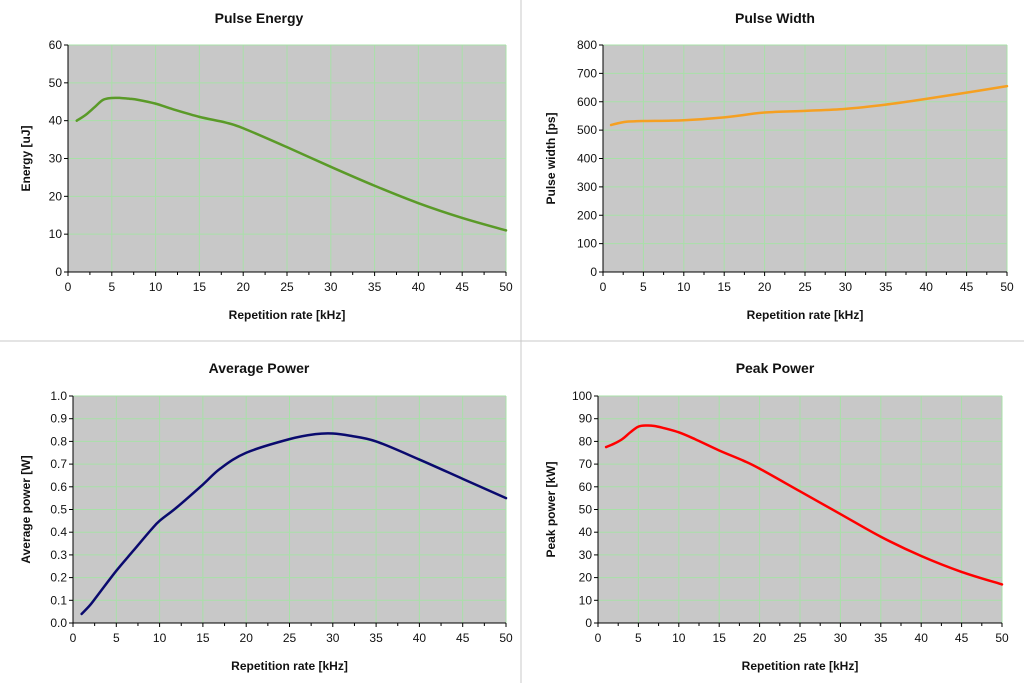 This screenshot has height=683, width=1024. Describe the element at coordinates (73, 638) in the screenshot. I see `average-power-x-tick-label: 0` at that location.